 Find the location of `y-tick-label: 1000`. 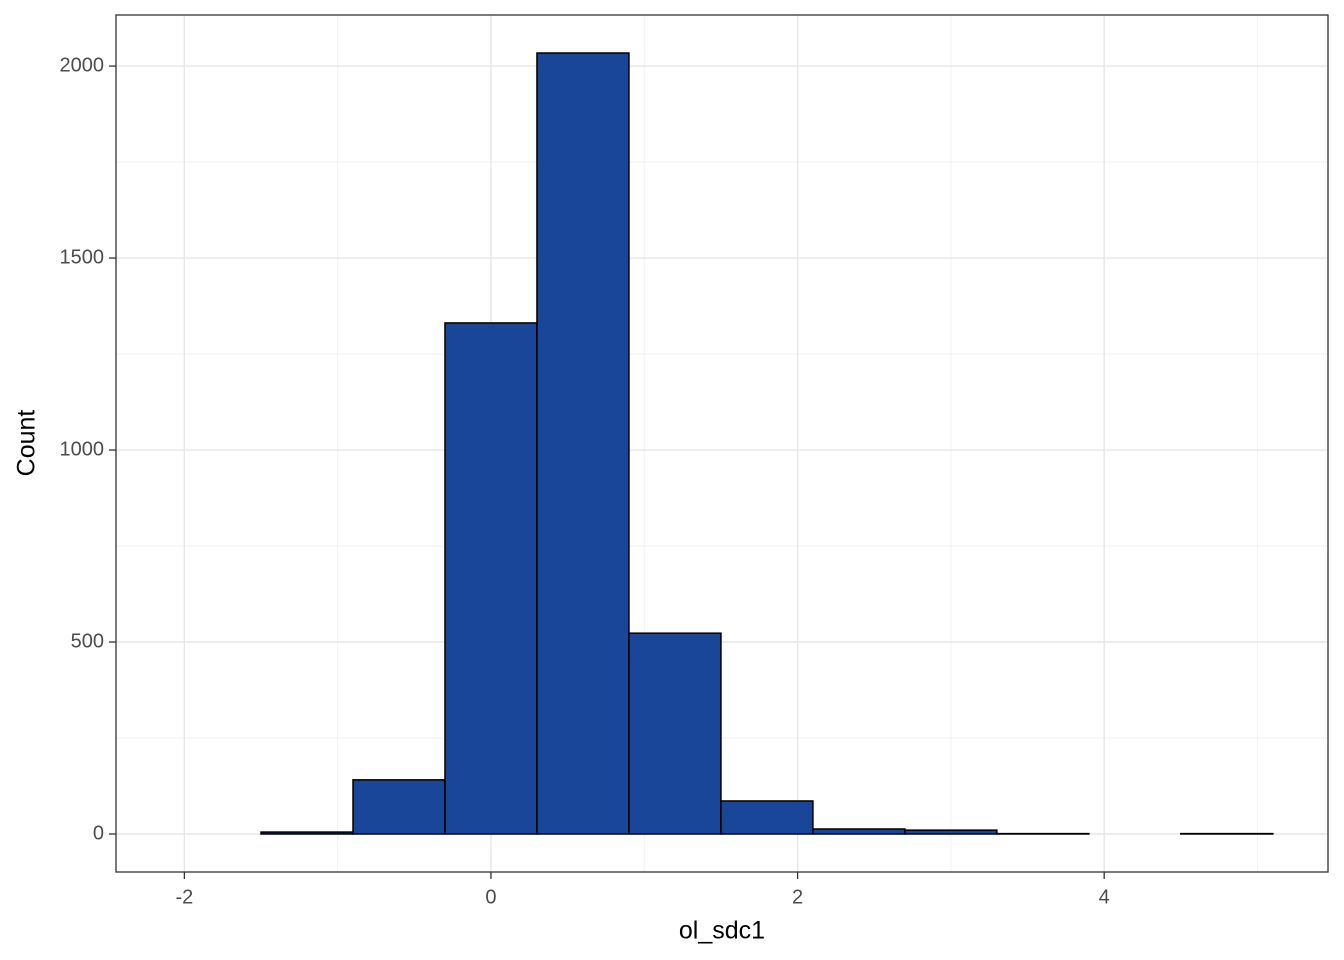

y-tick-label: 1000 is located at coordinates (82, 449).